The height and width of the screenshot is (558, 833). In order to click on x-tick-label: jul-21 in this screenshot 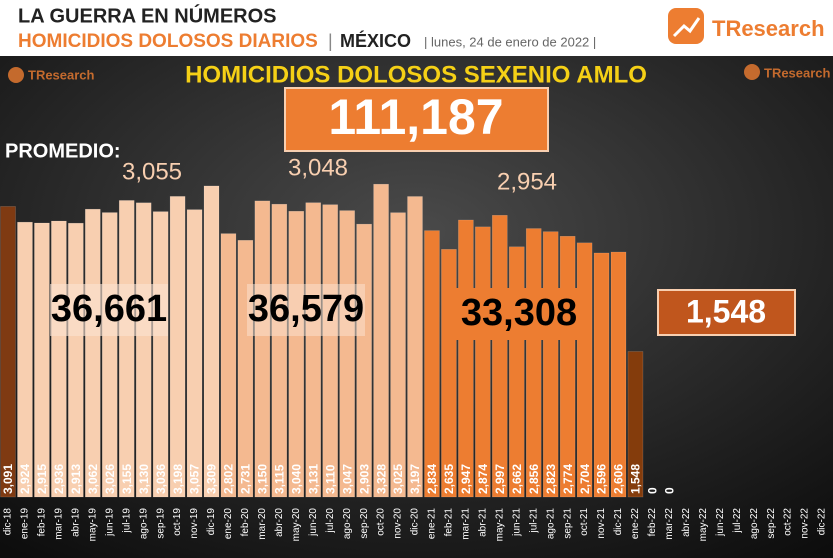, I will do `click(533, 521)`.